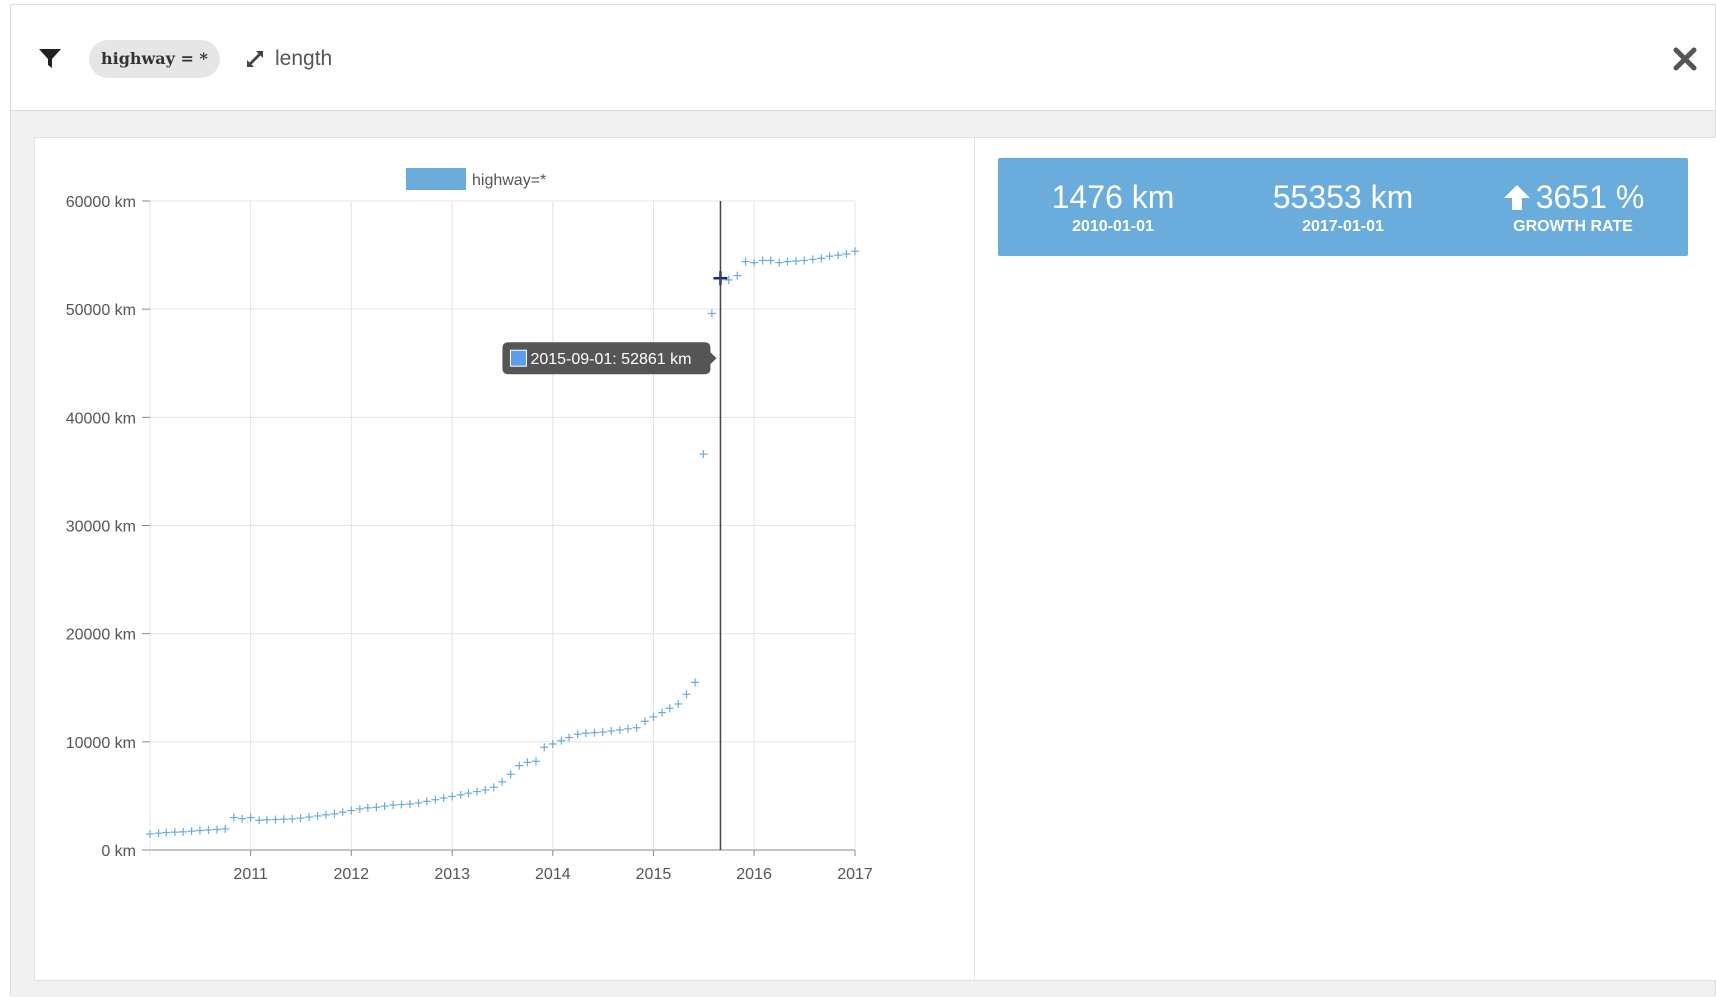  What do you see at coordinates (1573, 226) in the screenshot?
I see `stat-growth-label: GROWTH RATE` at bounding box center [1573, 226].